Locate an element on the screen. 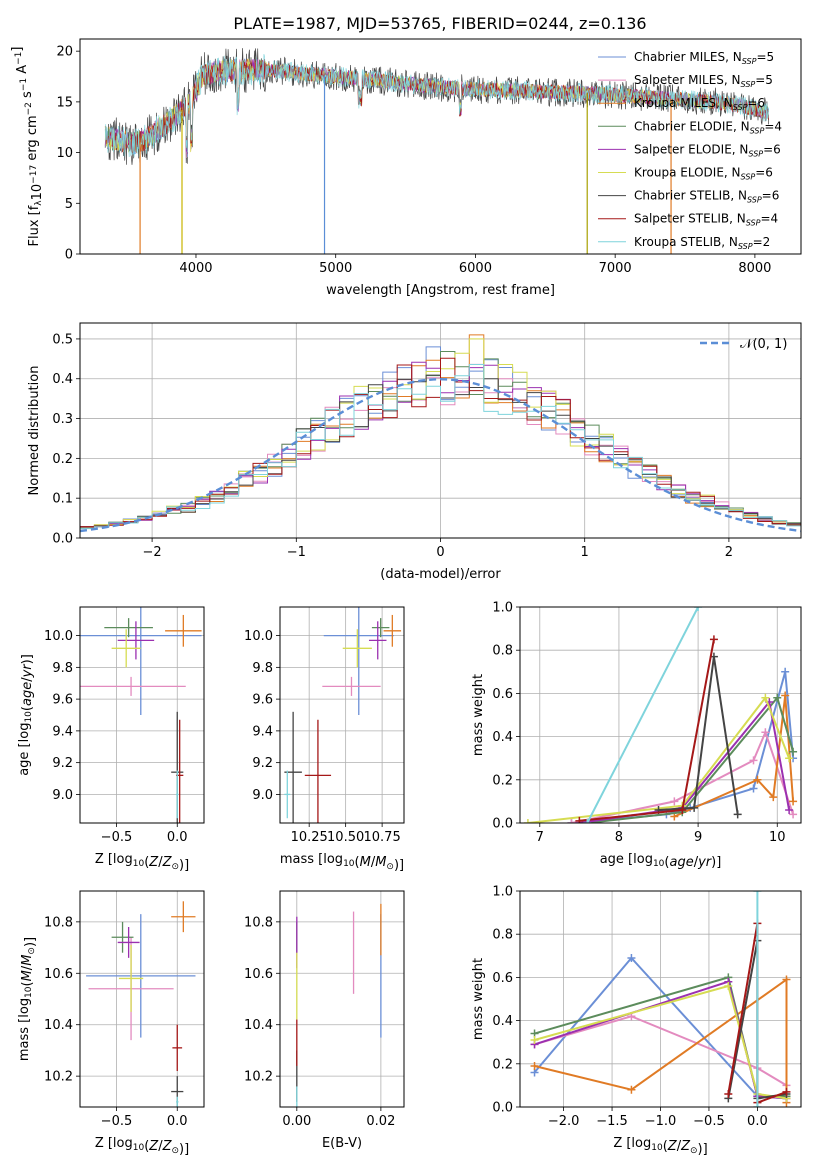  x-tick-label: 8000 is located at coordinates (754, 268).